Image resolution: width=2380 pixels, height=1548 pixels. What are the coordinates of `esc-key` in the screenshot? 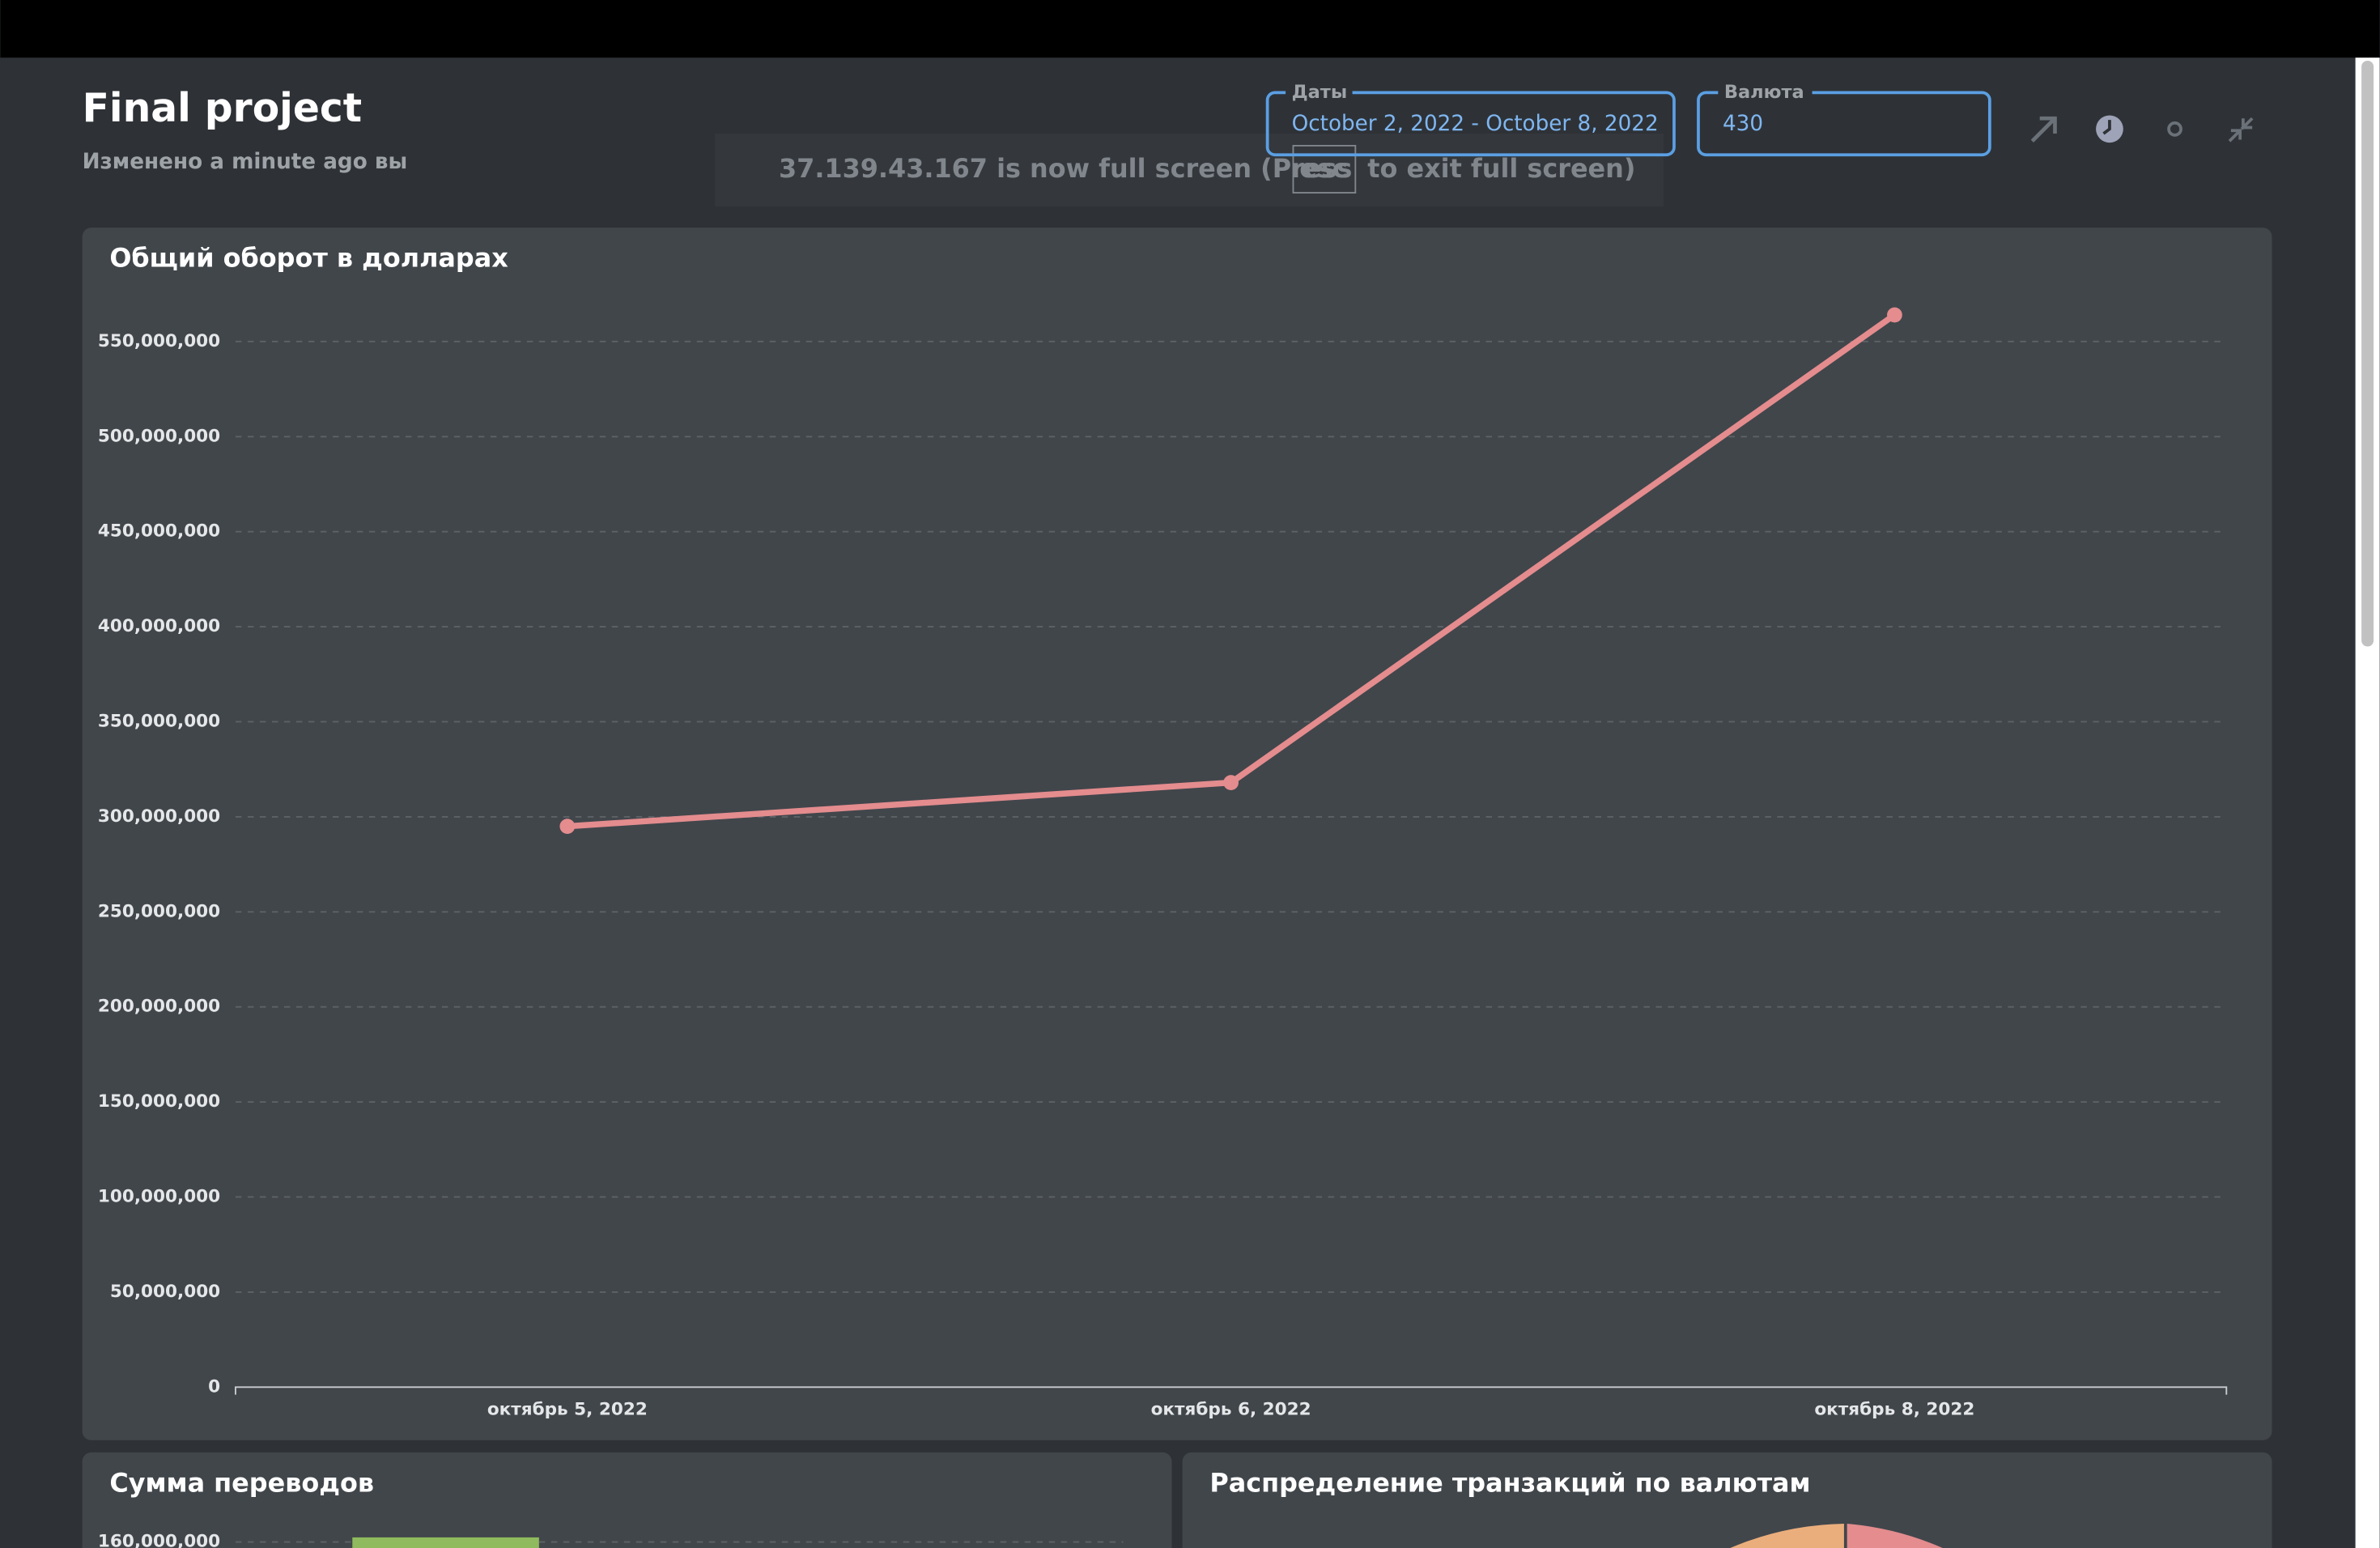 It's located at (1324, 169).